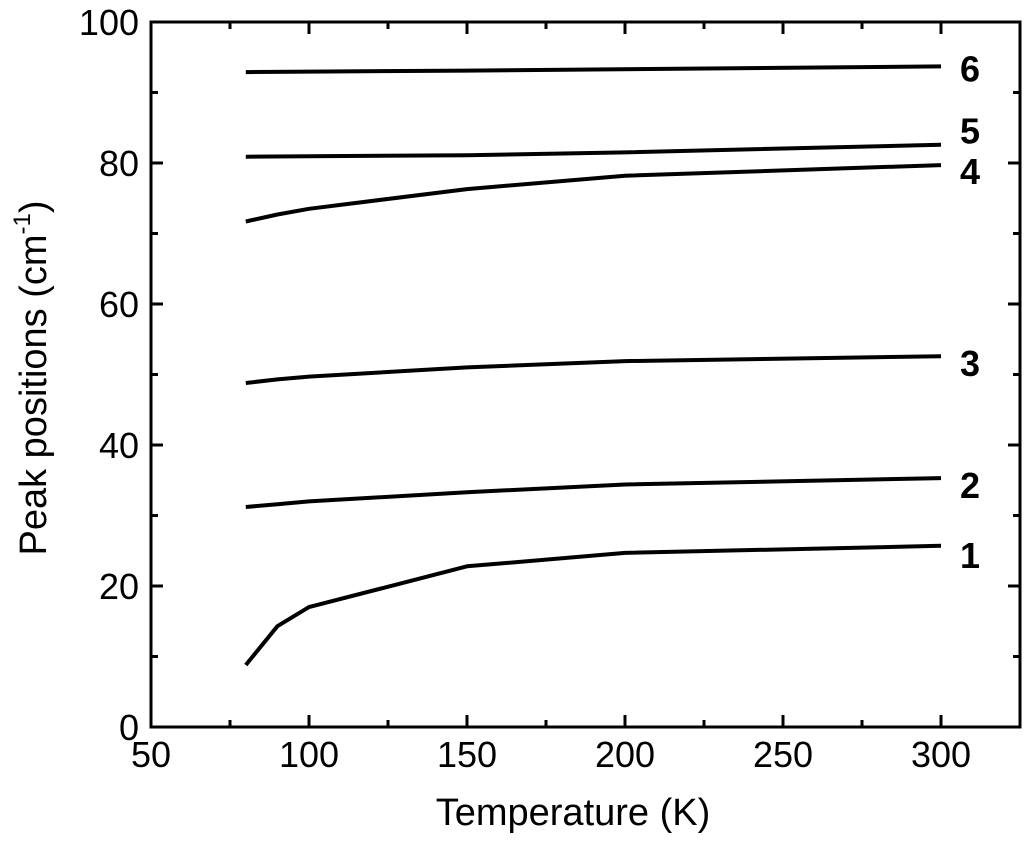 This screenshot has width=1033, height=842. I want to click on y-tick-label: 80, so click(119, 163).